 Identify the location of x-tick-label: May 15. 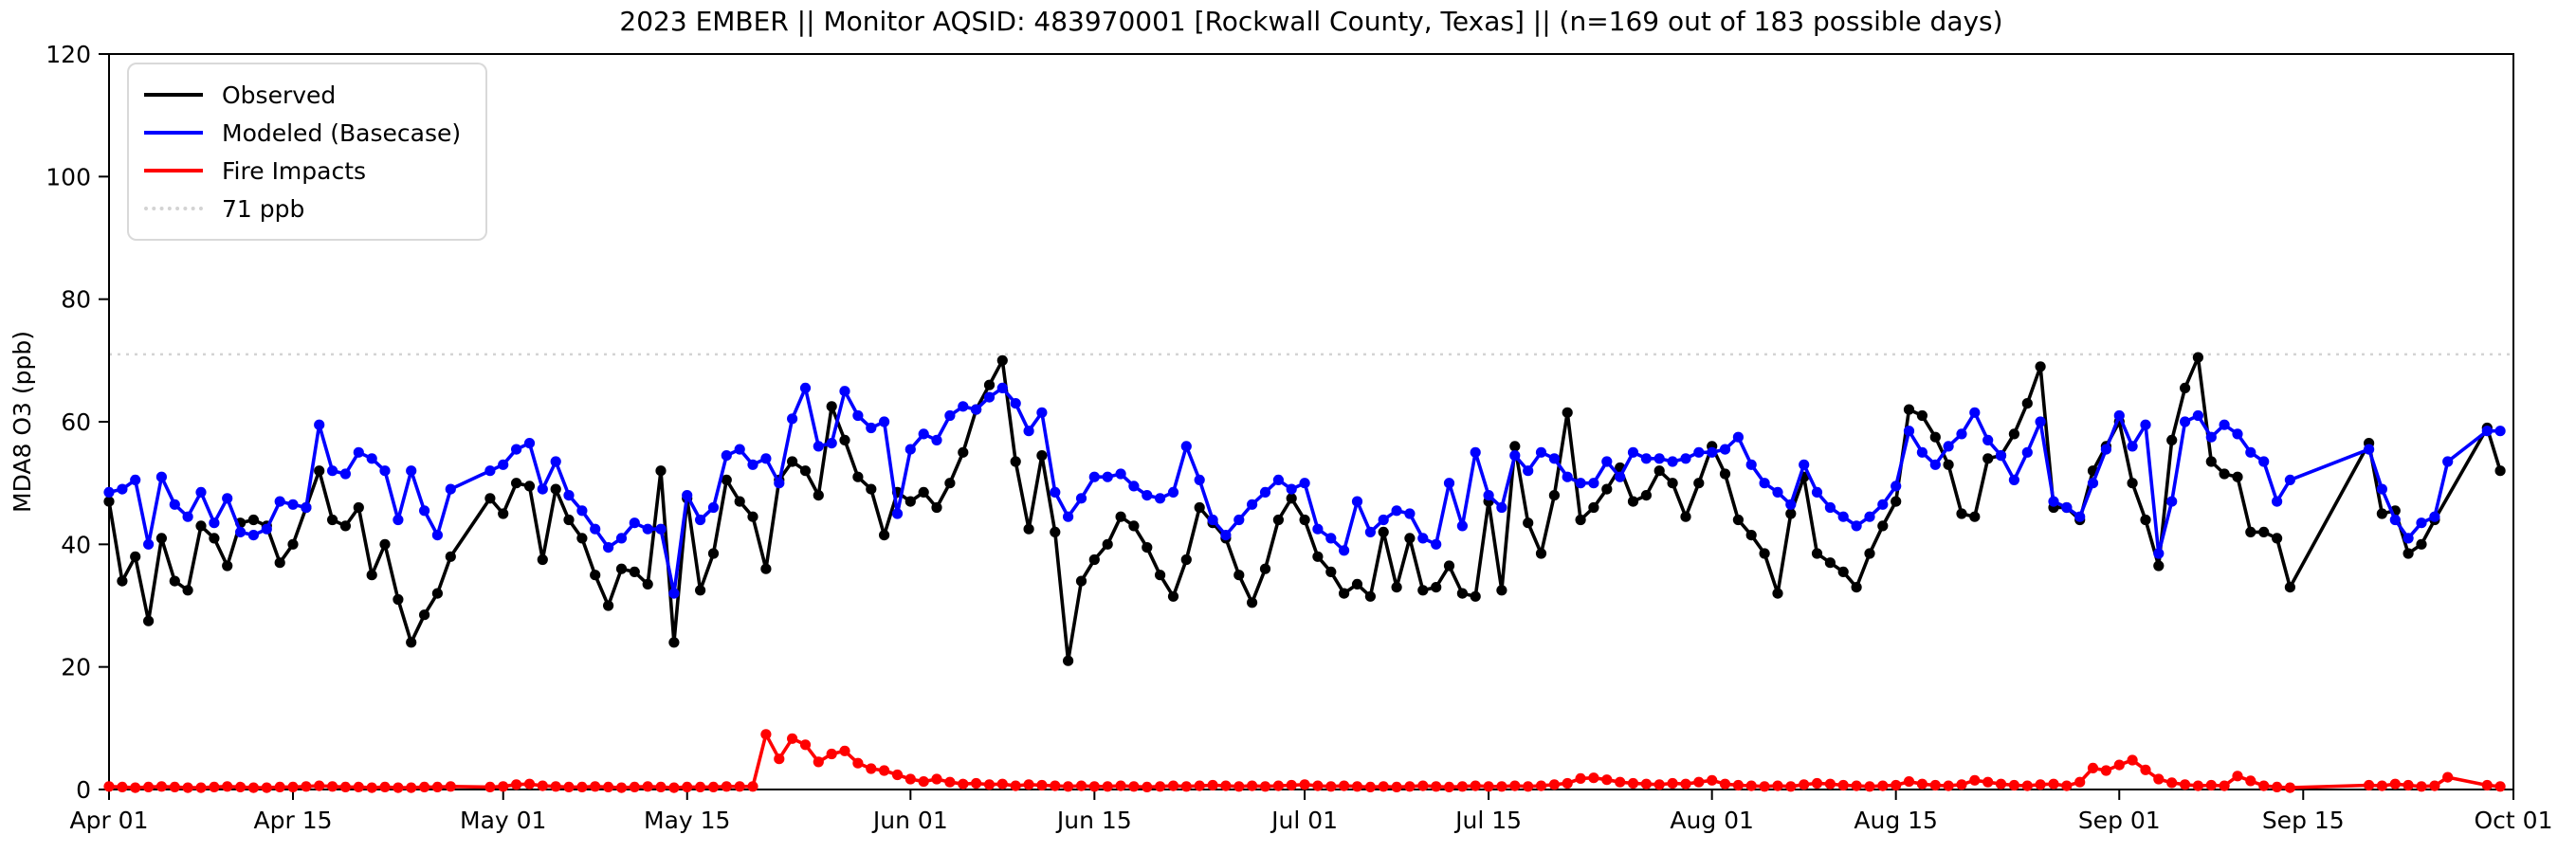
(687, 820).